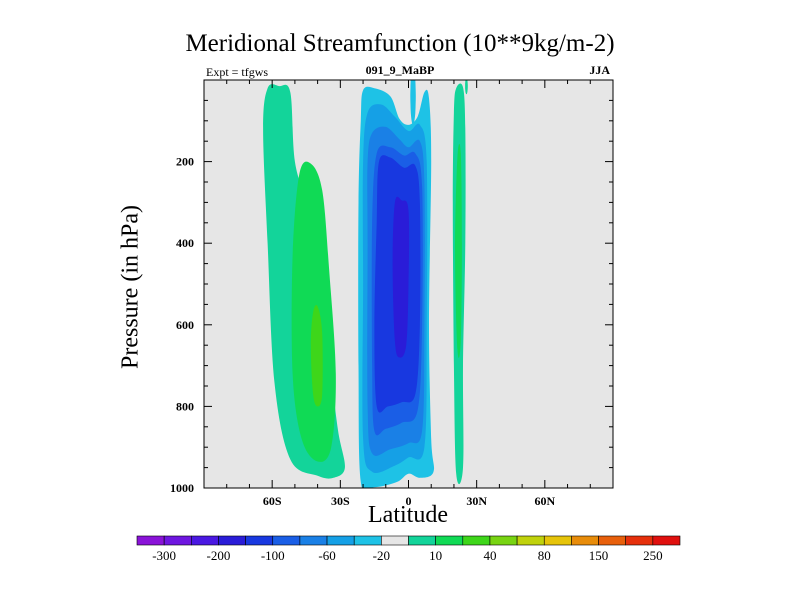  What do you see at coordinates (185, 243) in the screenshot?
I see `y-tick-label: 400` at bounding box center [185, 243].